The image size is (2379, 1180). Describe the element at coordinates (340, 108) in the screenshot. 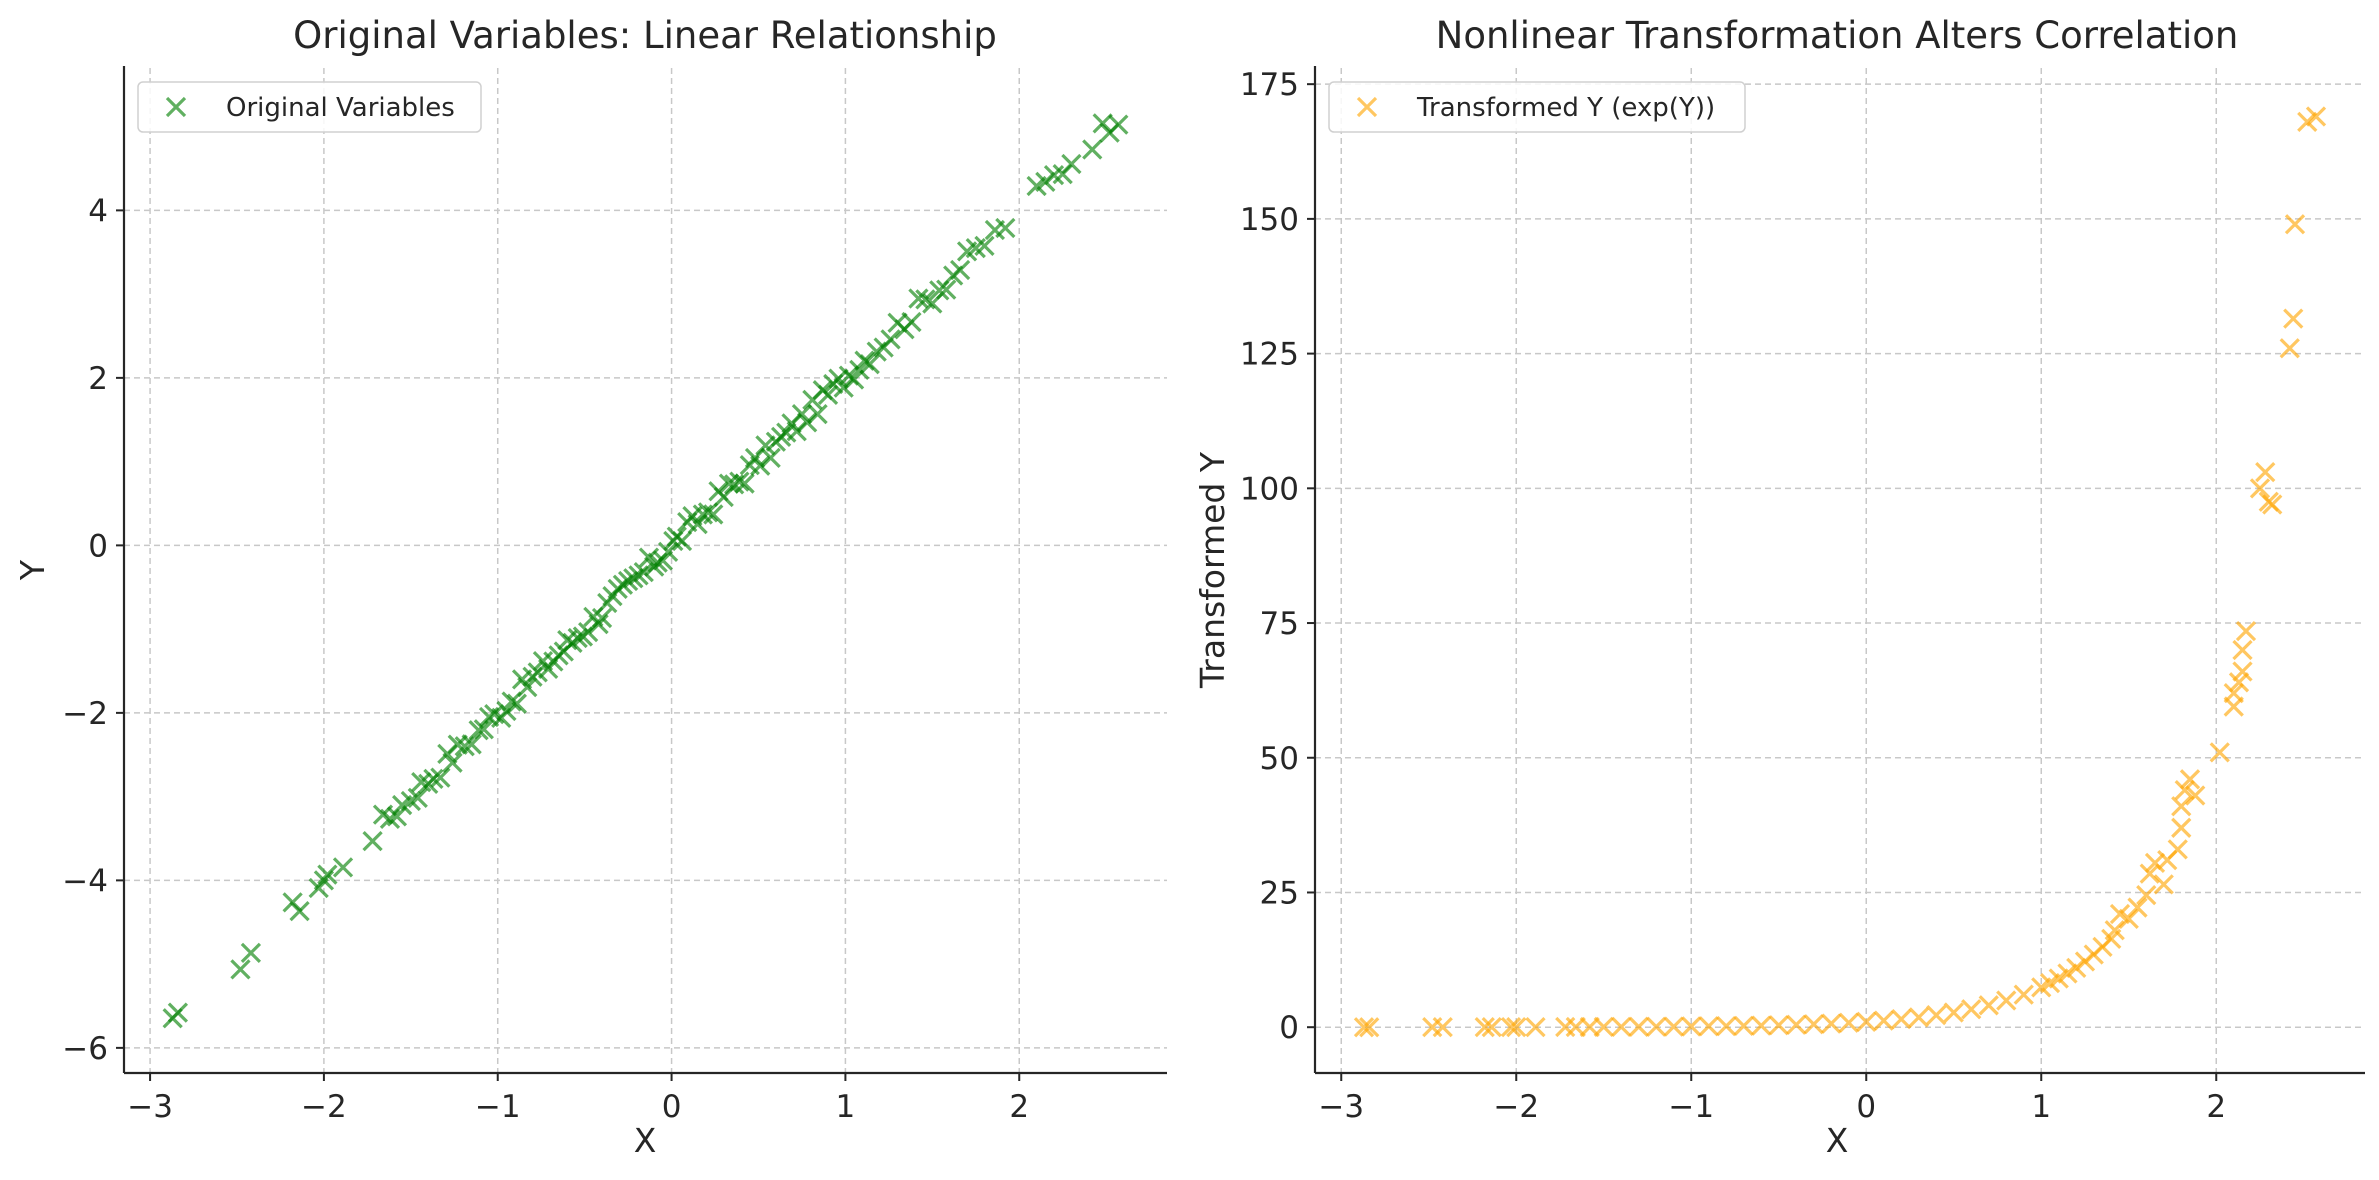

I see `legend-label: Original Variables` at that location.